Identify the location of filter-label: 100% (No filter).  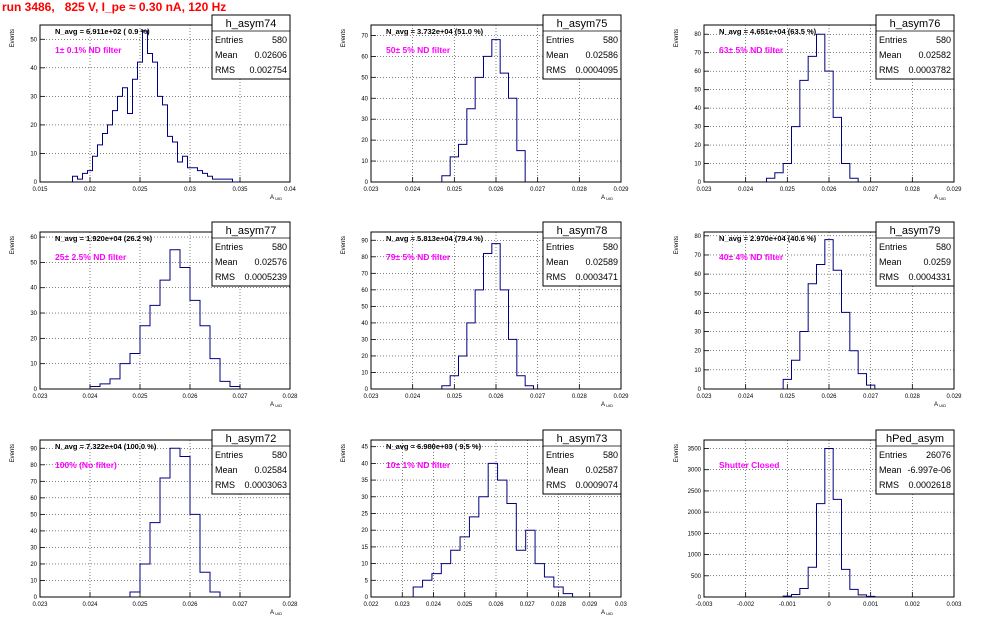
(86, 465).